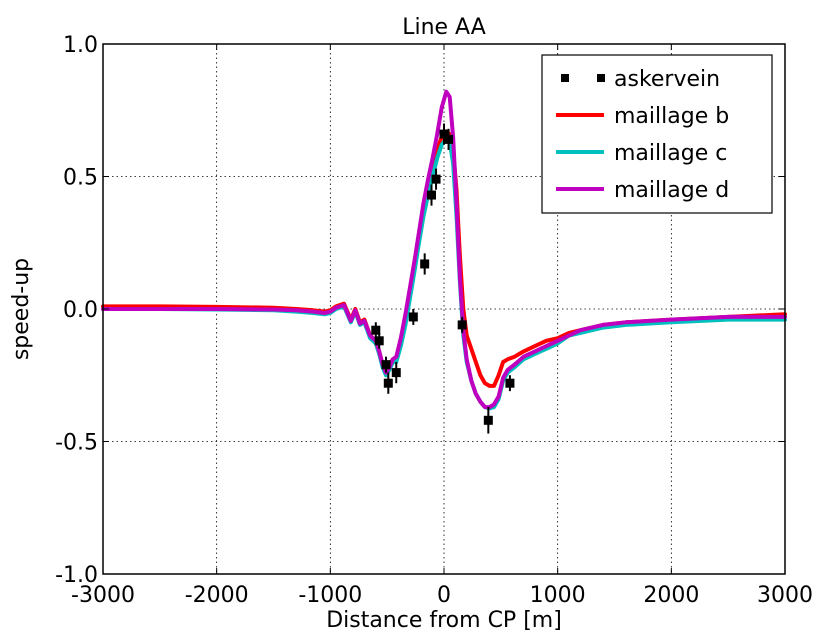  I want to click on y-tick-label: 0.5, so click(80, 178).